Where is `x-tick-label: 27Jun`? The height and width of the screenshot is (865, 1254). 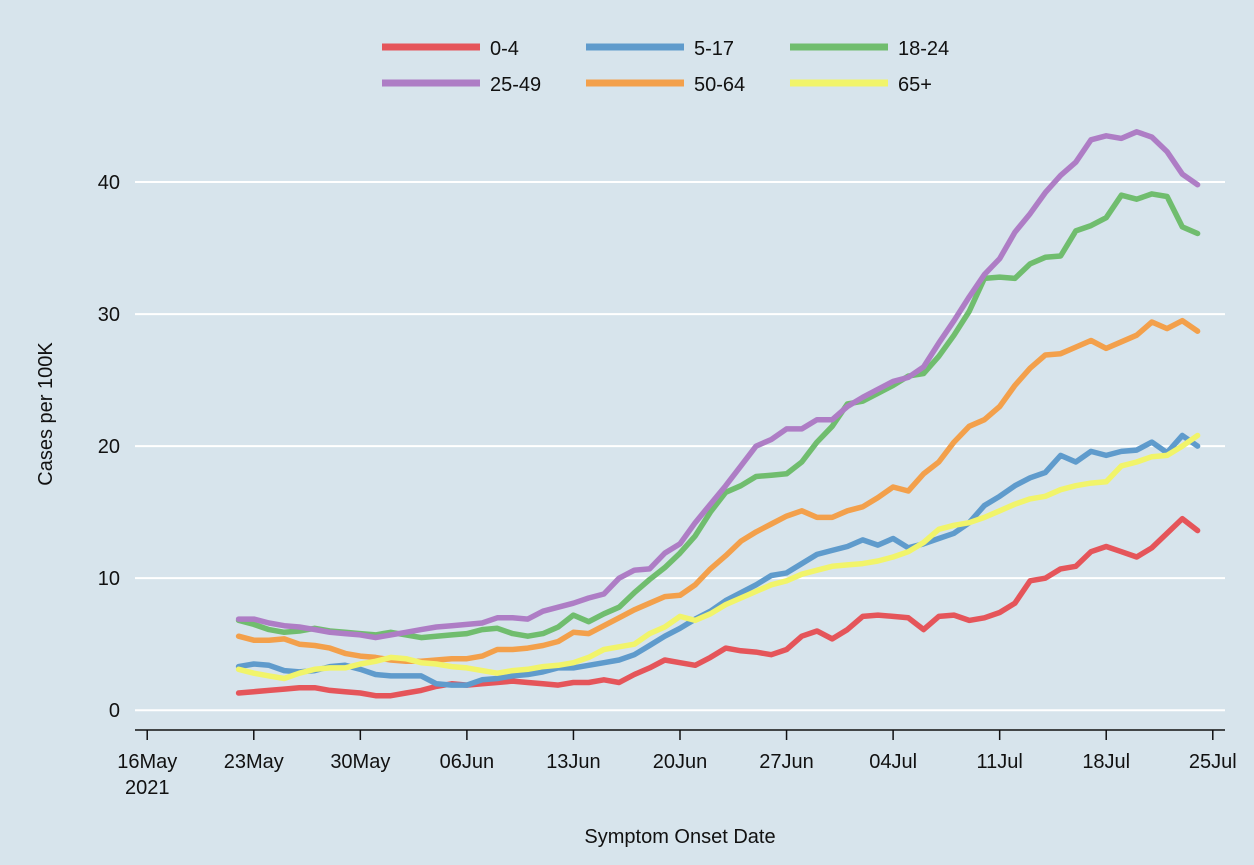
x-tick-label: 27Jun is located at coordinates (786, 762).